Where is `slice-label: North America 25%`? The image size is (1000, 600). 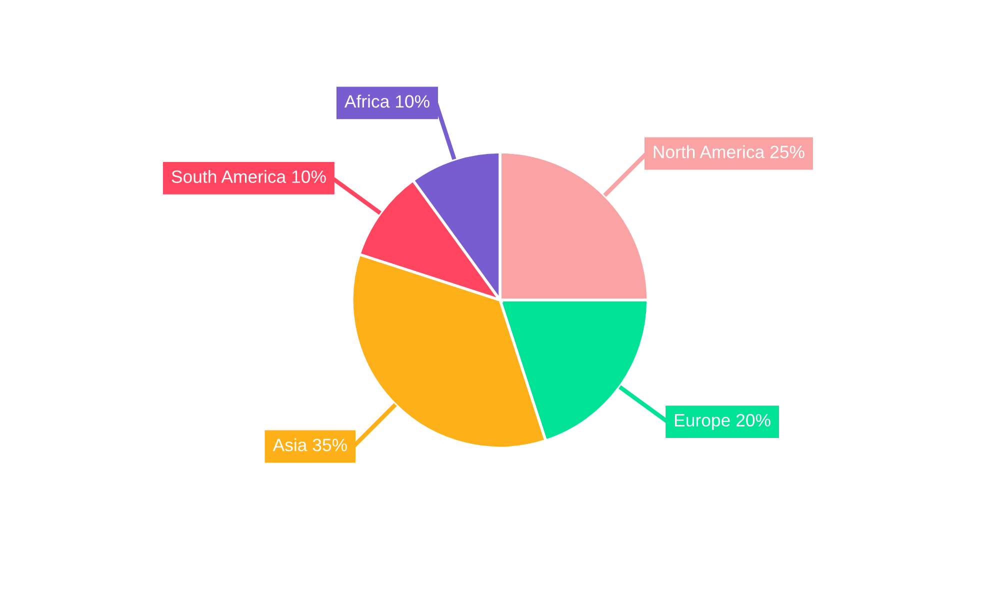 slice-label: North America 25% is located at coordinates (729, 151).